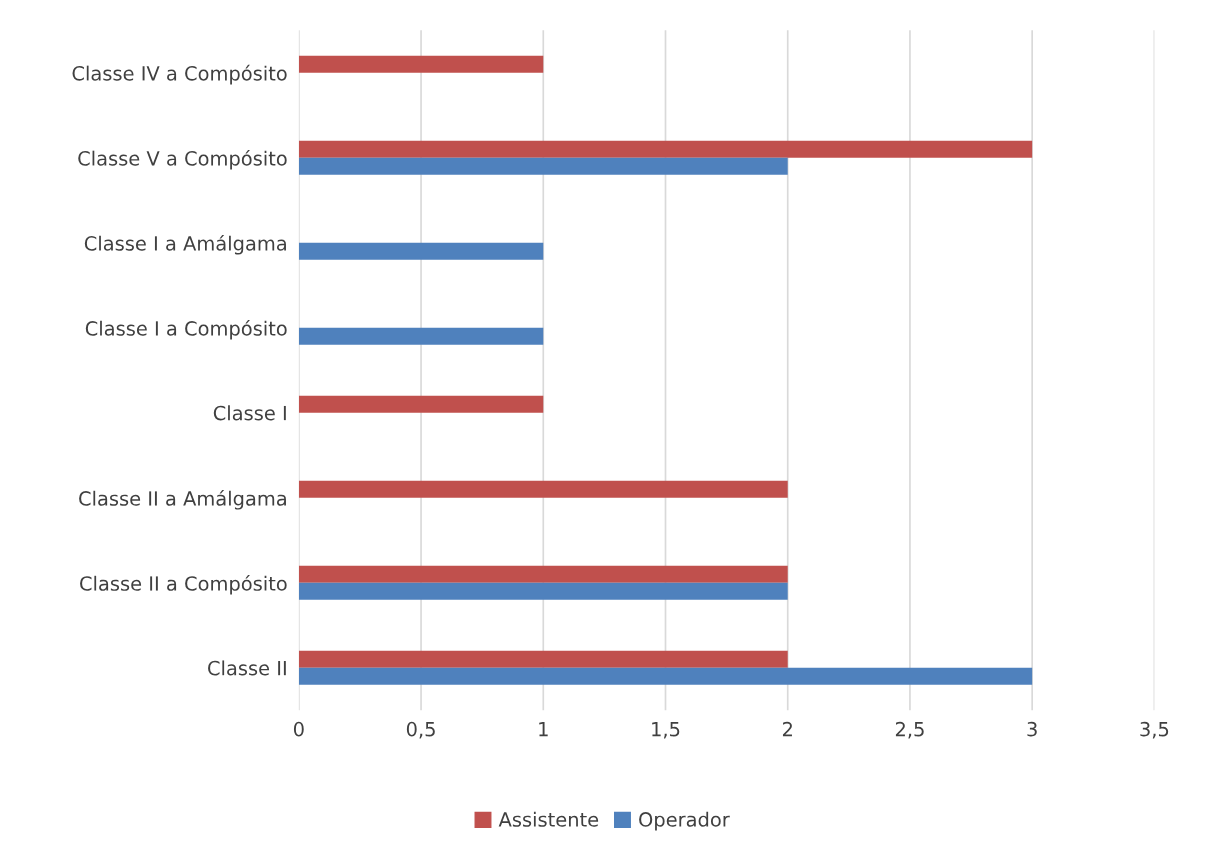 This screenshot has height=861, width=1205. What do you see at coordinates (1032, 729) in the screenshot?
I see `x-tick-label: 3` at bounding box center [1032, 729].